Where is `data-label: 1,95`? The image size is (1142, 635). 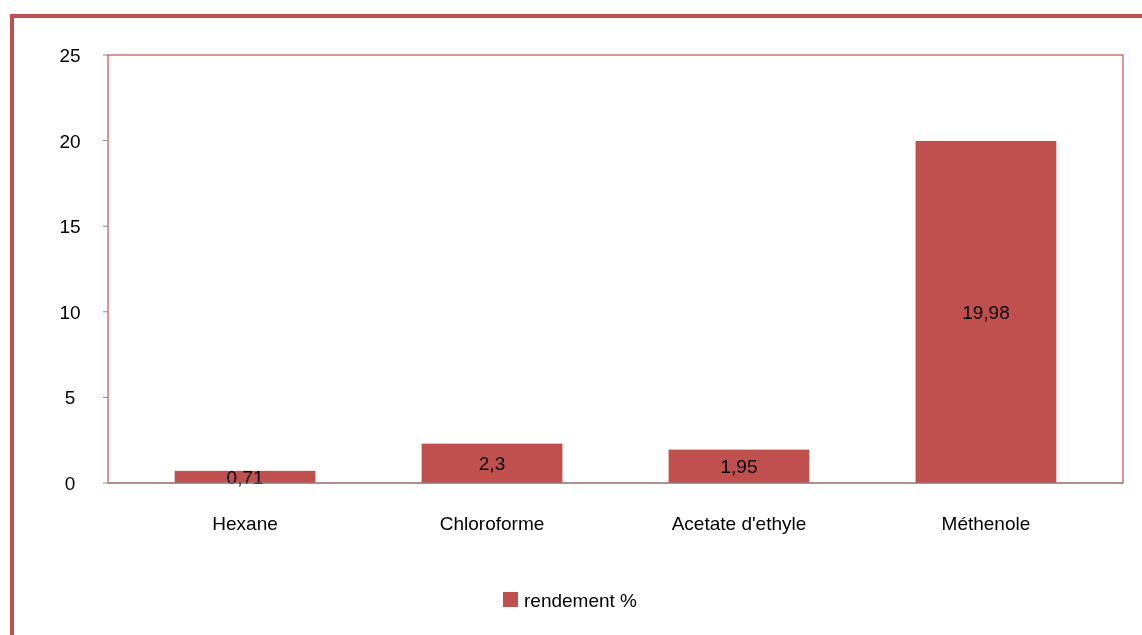 data-label: 1,95 is located at coordinates (739, 467).